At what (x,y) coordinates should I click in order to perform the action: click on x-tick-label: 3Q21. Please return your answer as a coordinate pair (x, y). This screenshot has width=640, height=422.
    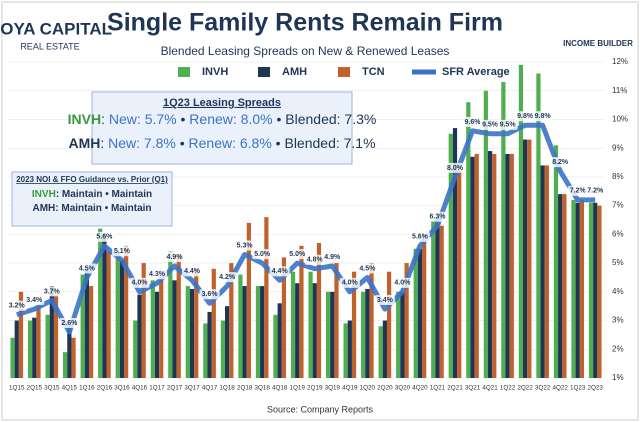
    Looking at the image, I should click on (473, 388).